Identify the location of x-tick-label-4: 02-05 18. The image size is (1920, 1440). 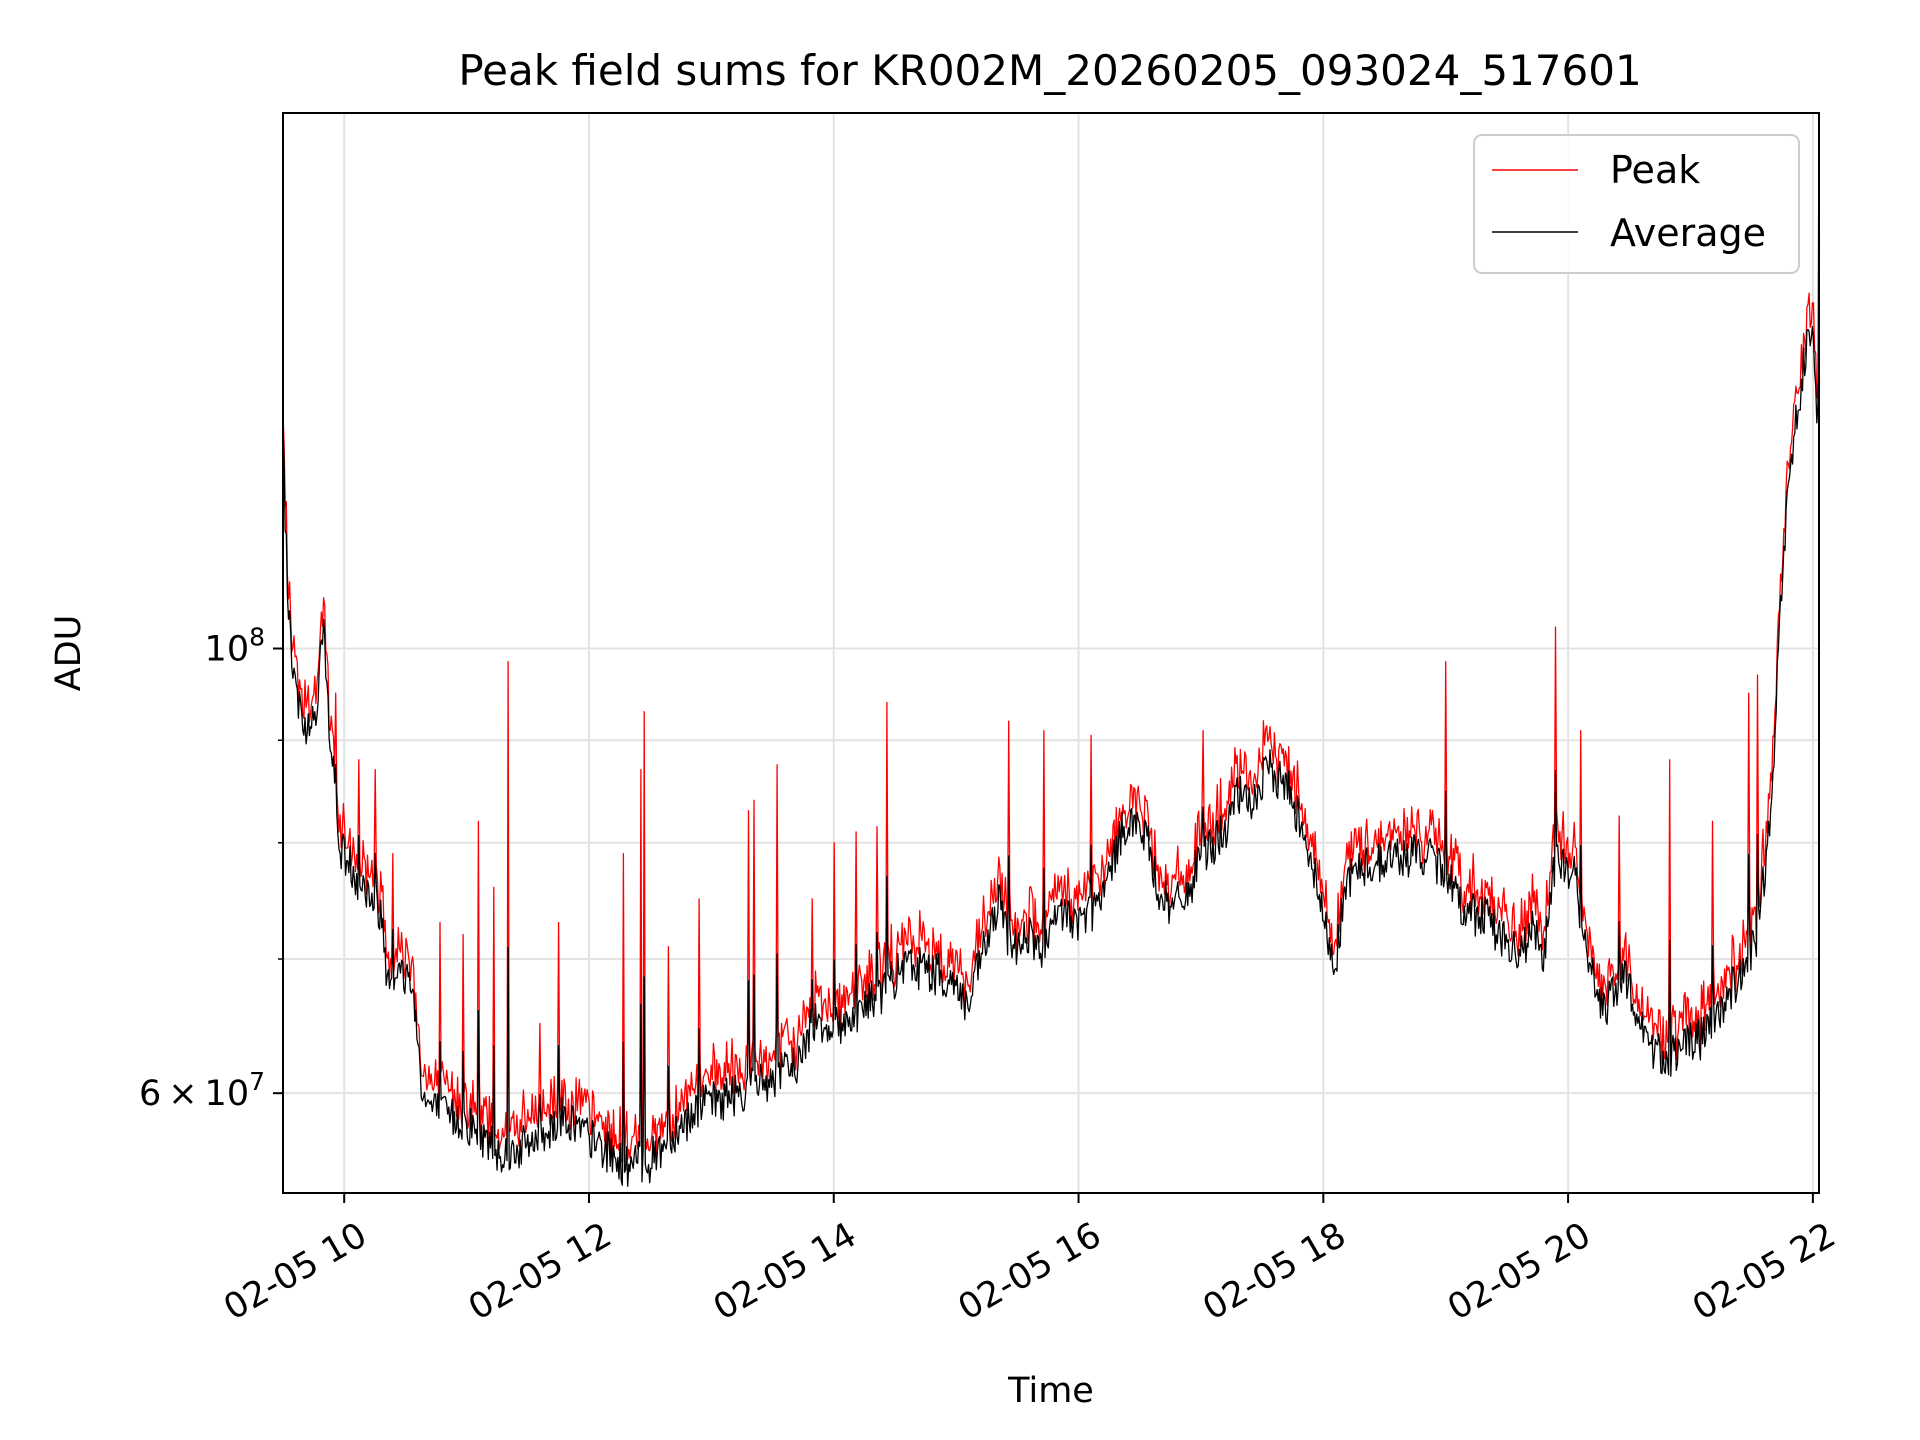
(1275, 1271).